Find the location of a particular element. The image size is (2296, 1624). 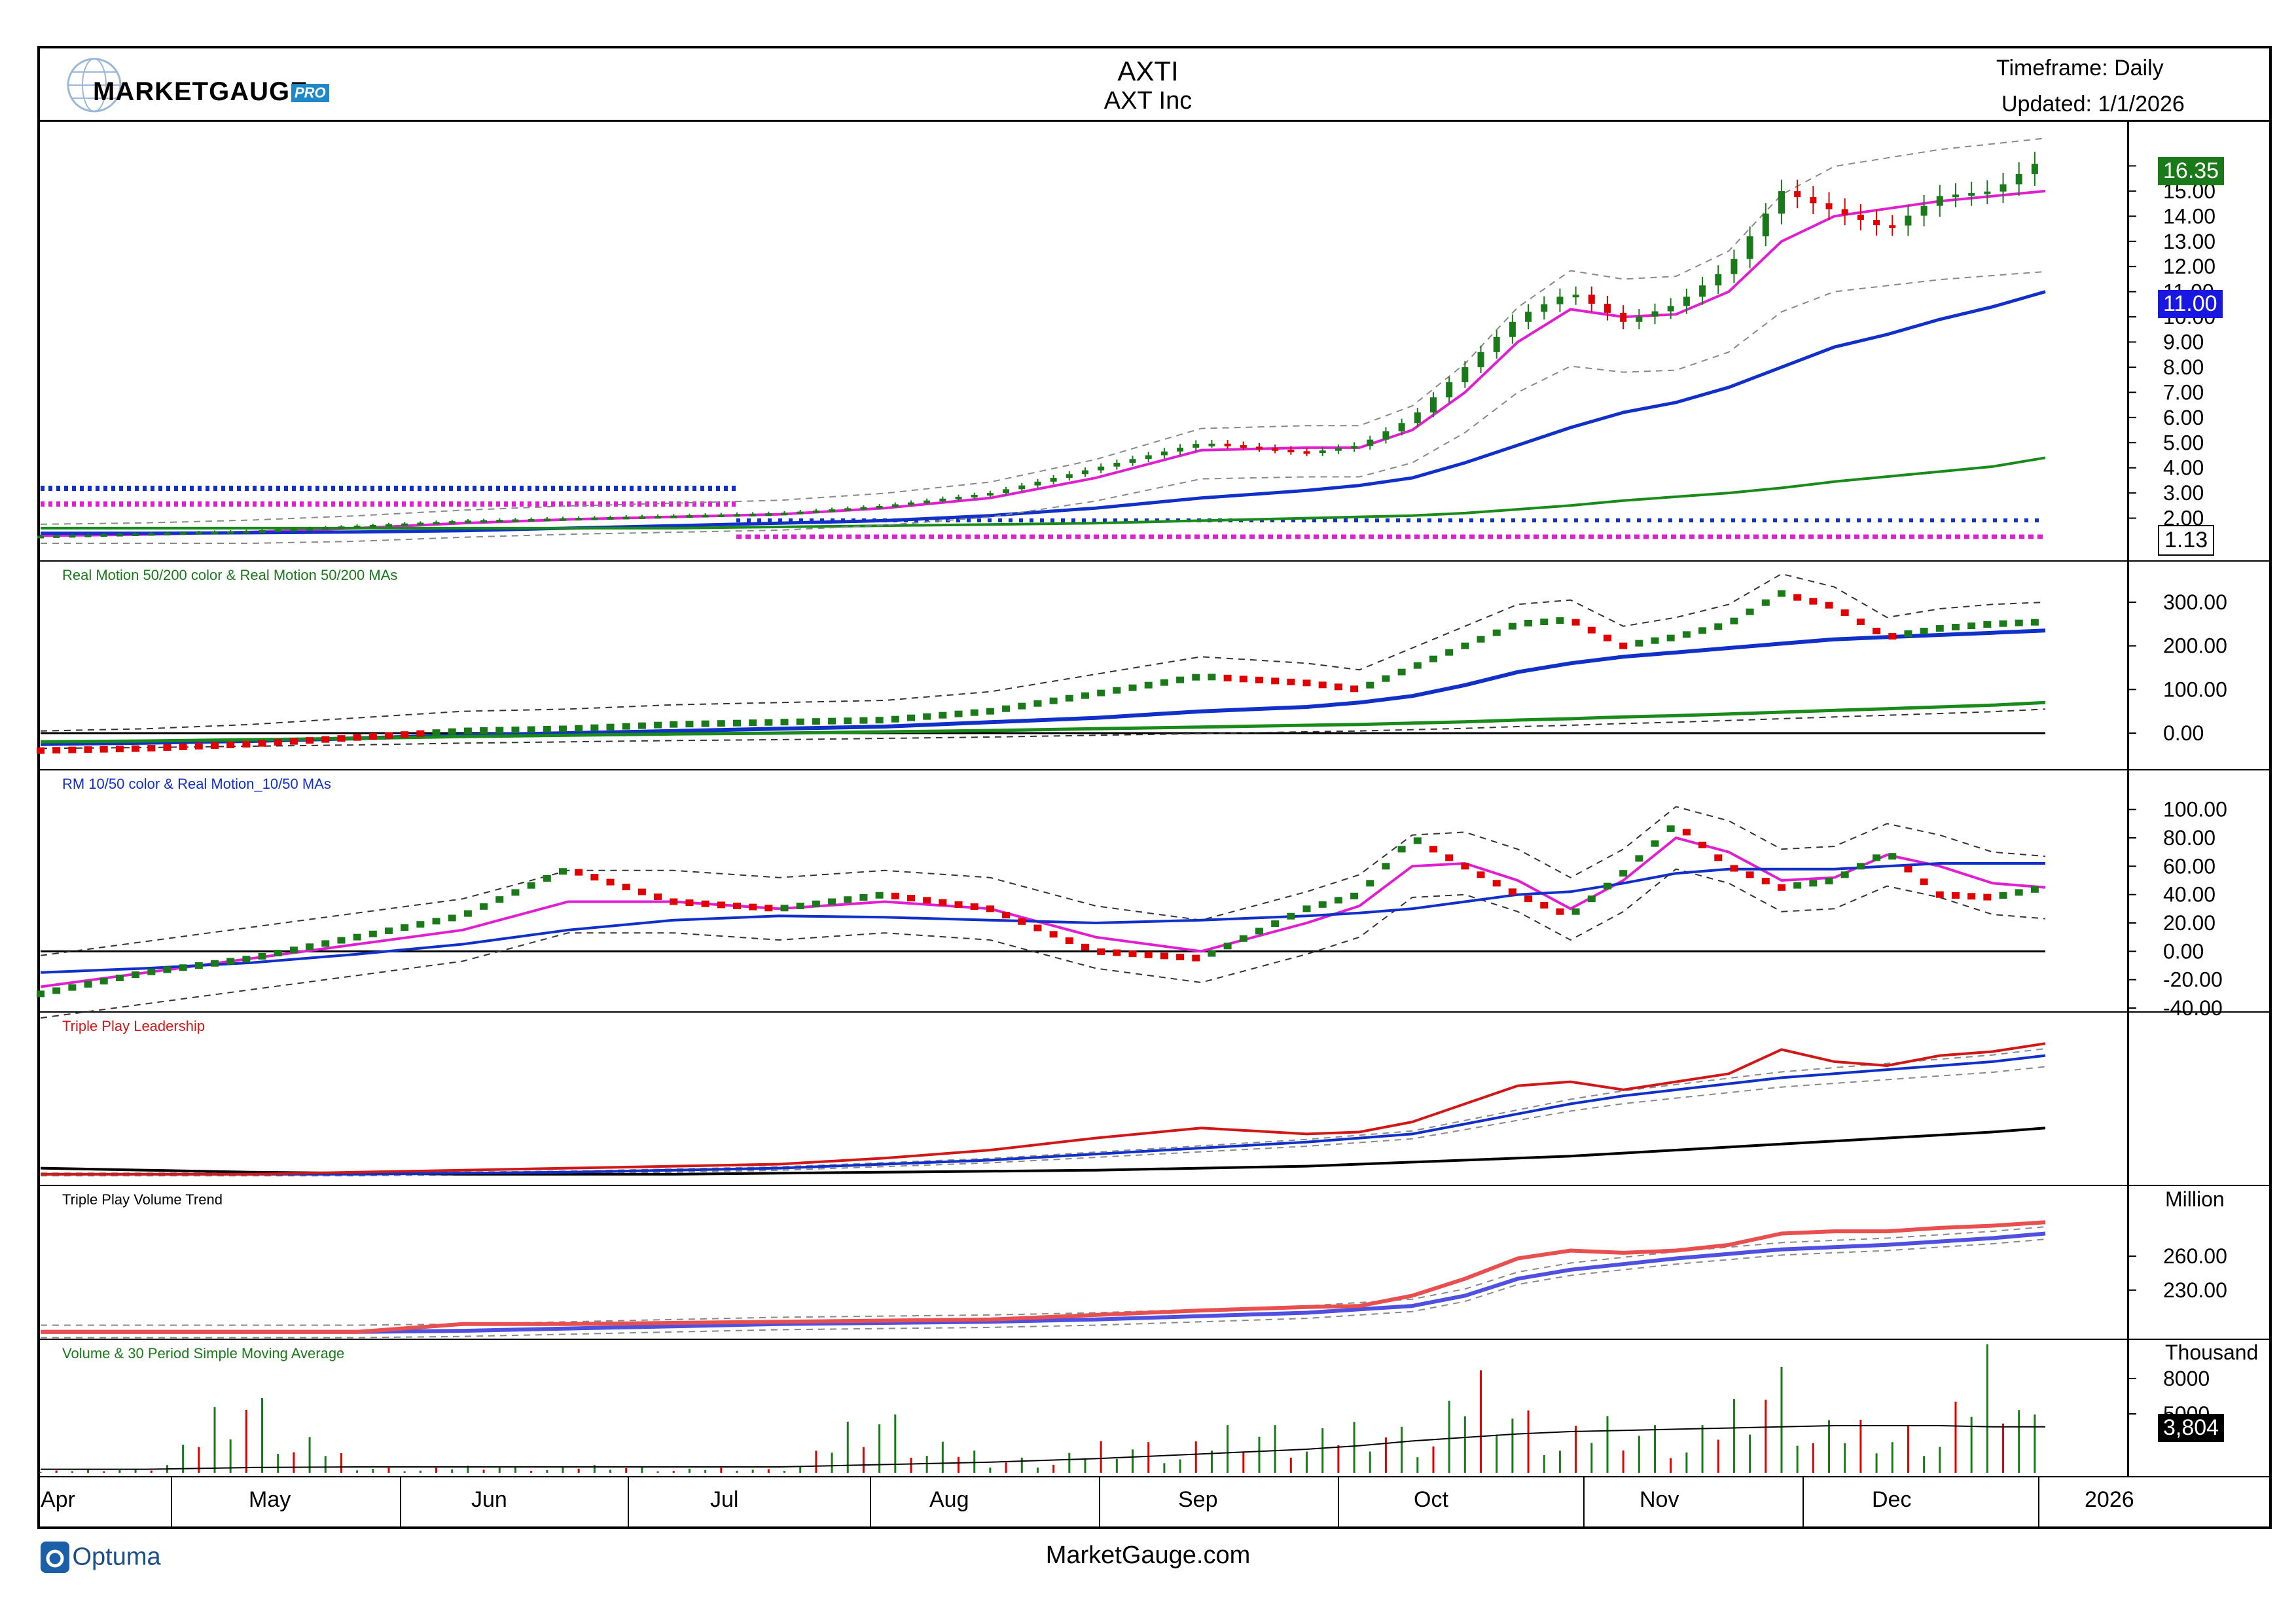

header-divider is located at coordinates (1154, 121).